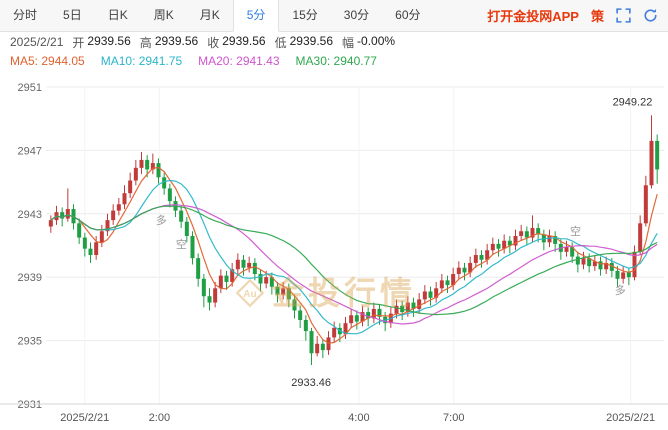 Image resolution: width=668 pixels, height=430 pixels. Describe the element at coordinates (356, 15) in the screenshot. I see `period-tab-7: 30分` at that location.